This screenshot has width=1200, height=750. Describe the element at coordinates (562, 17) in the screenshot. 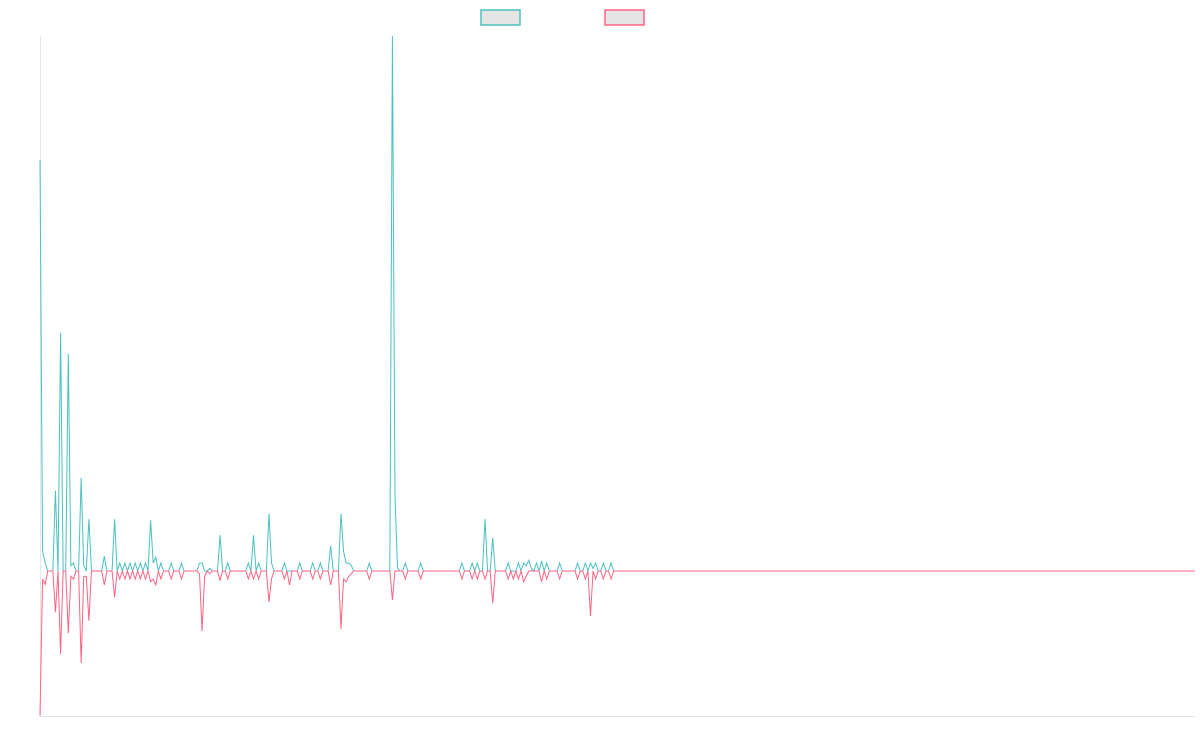

I see `legend` at that location.